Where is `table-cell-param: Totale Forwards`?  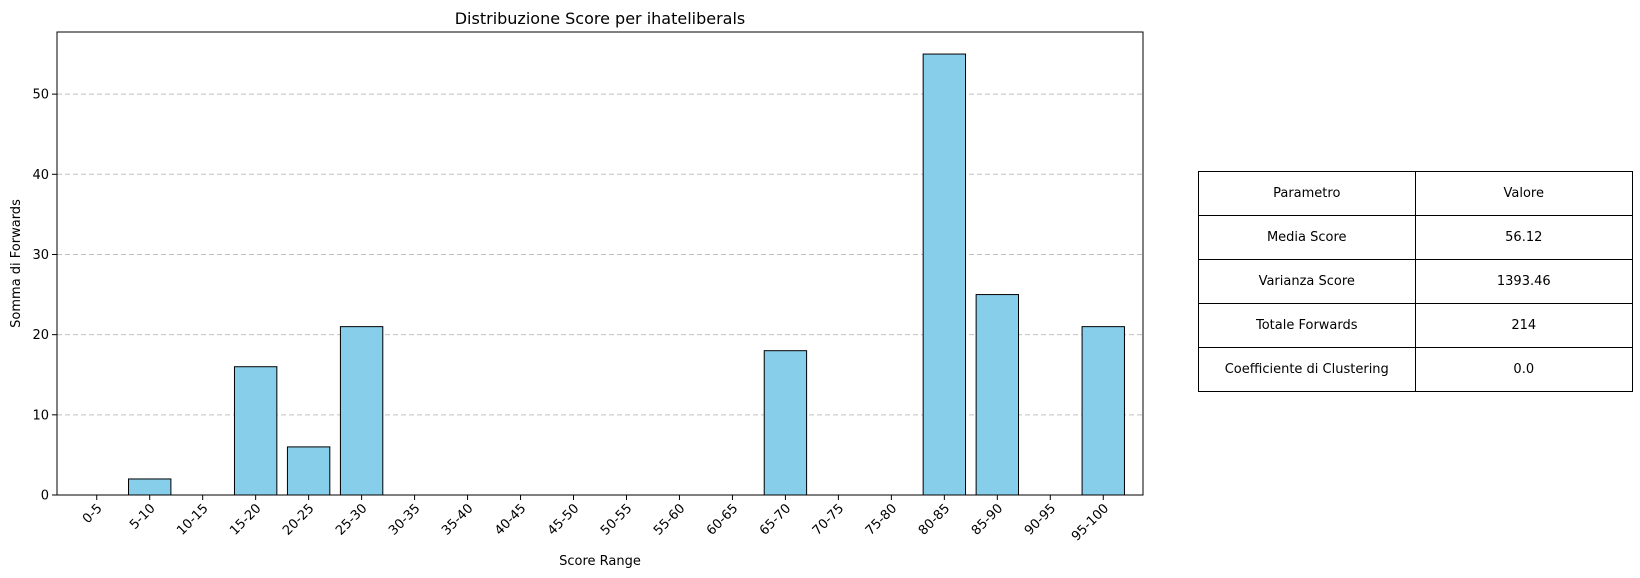
table-cell-param: Totale Forwards is located at coordinates (1307, 325).